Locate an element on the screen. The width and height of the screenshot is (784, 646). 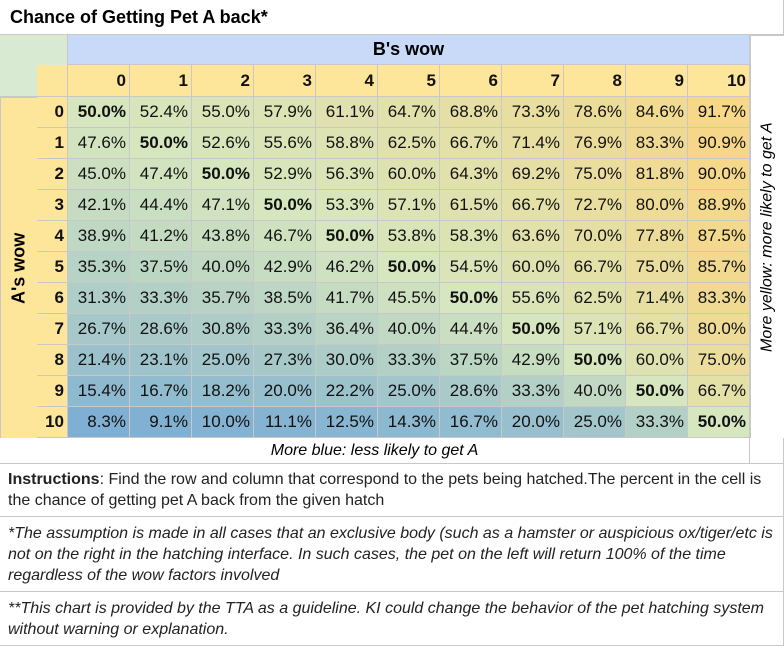
column-label: 1 is located at coordinates (161, 81).